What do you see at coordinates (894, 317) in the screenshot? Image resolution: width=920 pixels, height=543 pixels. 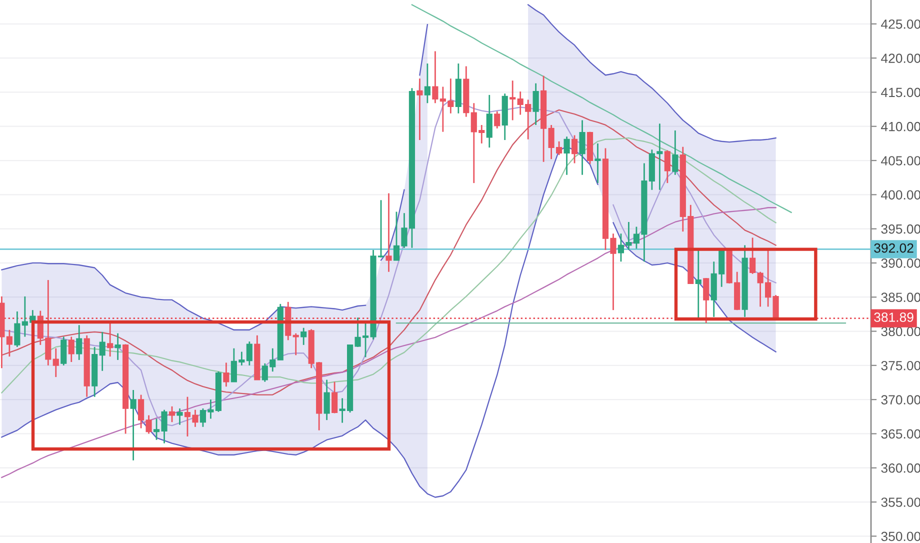 I see `ref-line-label: 381.89` at bounding box center [894, 317].